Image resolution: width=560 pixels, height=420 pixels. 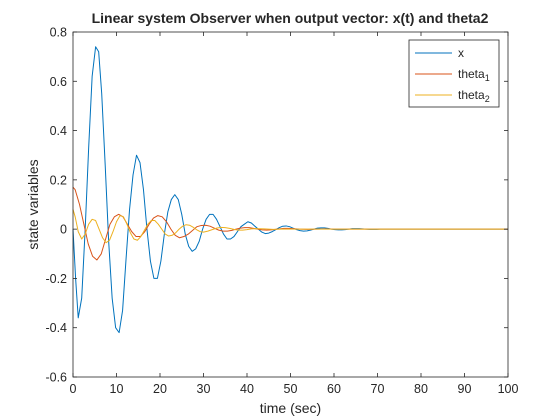 I want to click on legend-label-x: x, so click(x=461, y=53).